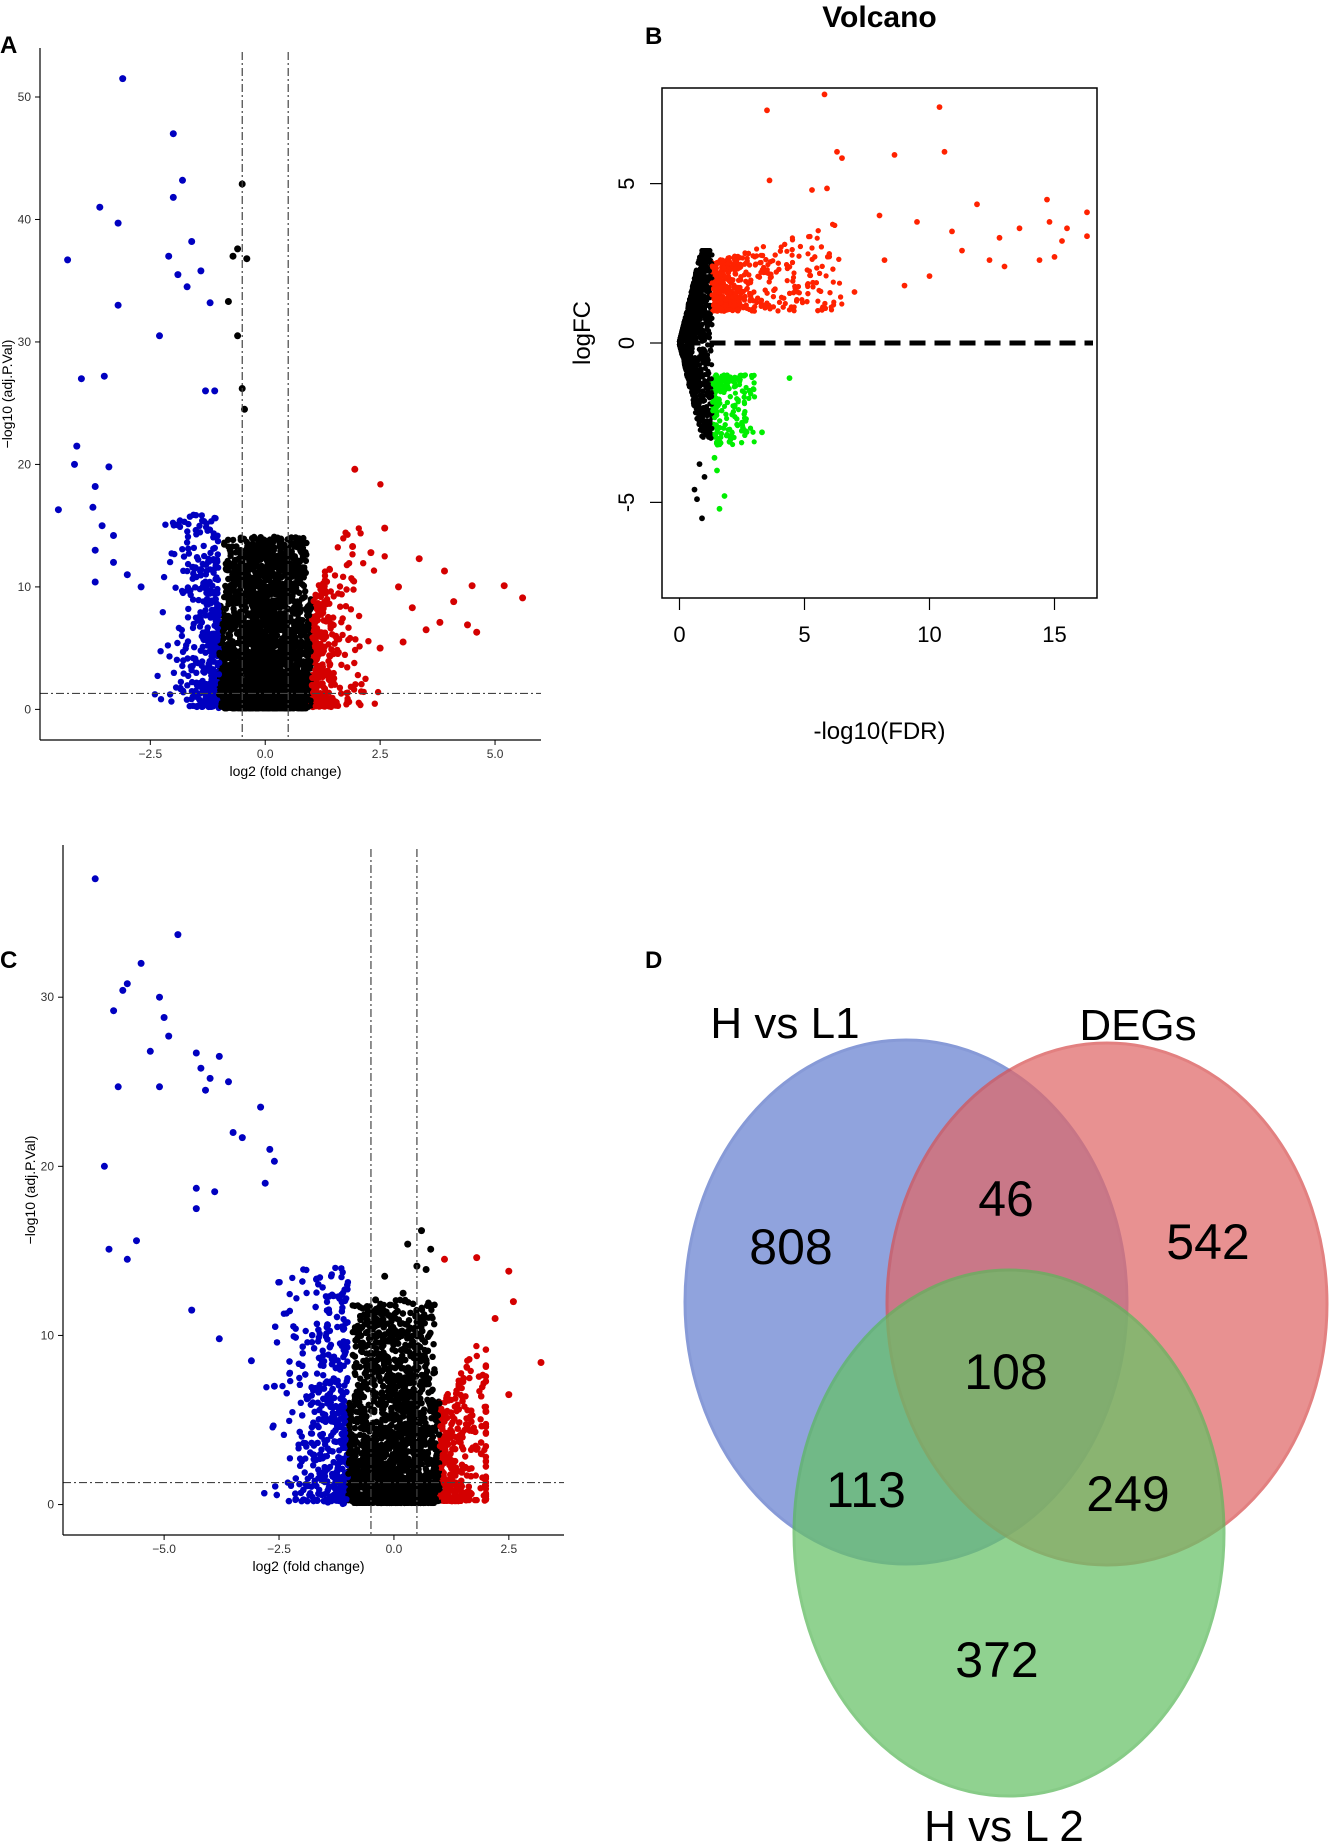  What do you see at coordinates (269, 596) in the screenshot?
I see `point-cloud` at bounding box center [269, 596].